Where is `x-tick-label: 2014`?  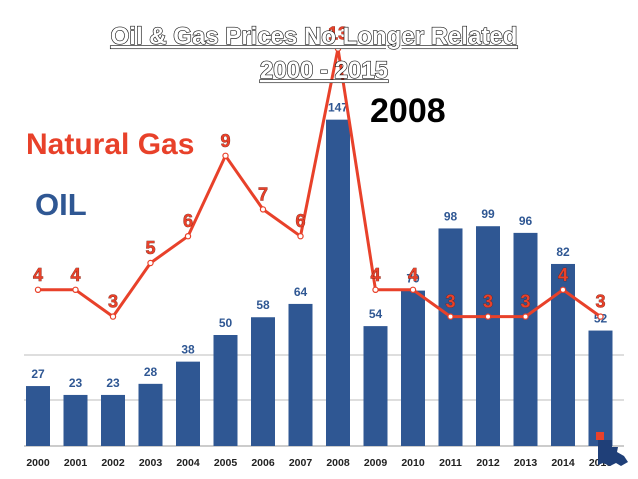
x-tick-label: 2014 is located at coordinates (563, 463).